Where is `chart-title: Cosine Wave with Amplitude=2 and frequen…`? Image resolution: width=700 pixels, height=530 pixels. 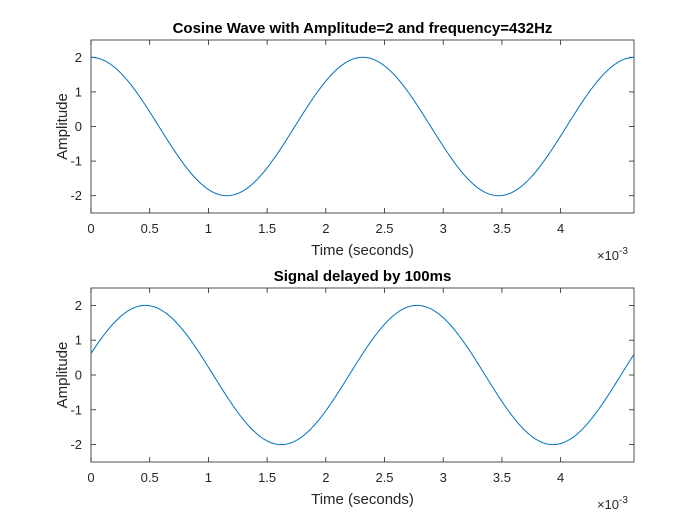
chart-title: Cosine Wave with Amplitude=2 and frequen… is located at coordinates (363, 28).